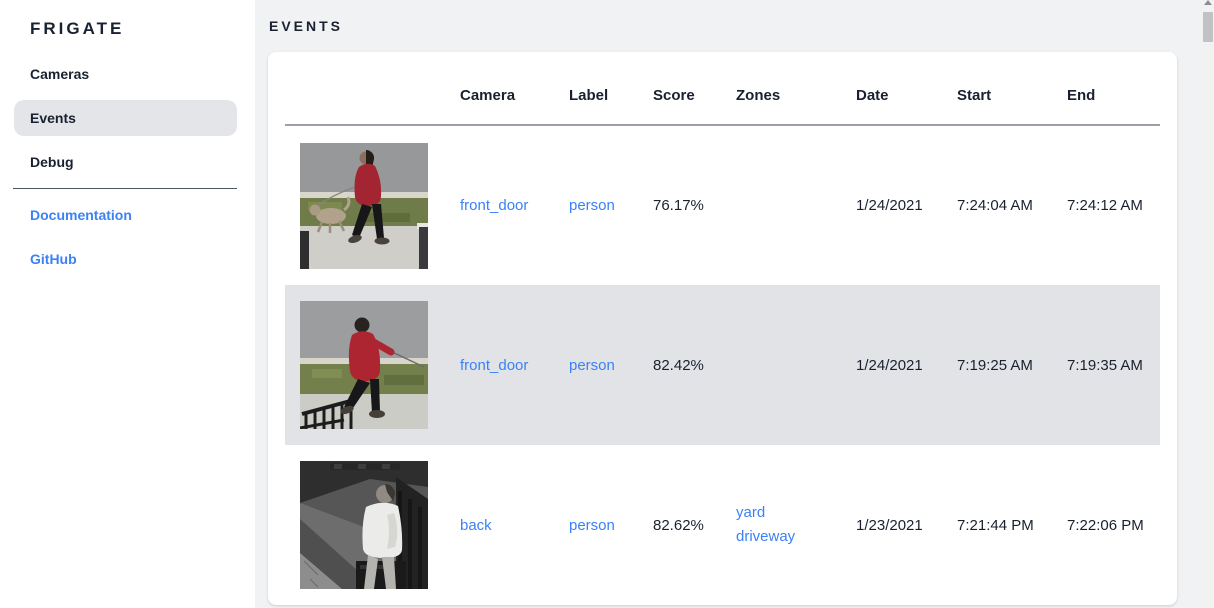  I want to click on sidebar-item-label: Events, so click(53, 118).